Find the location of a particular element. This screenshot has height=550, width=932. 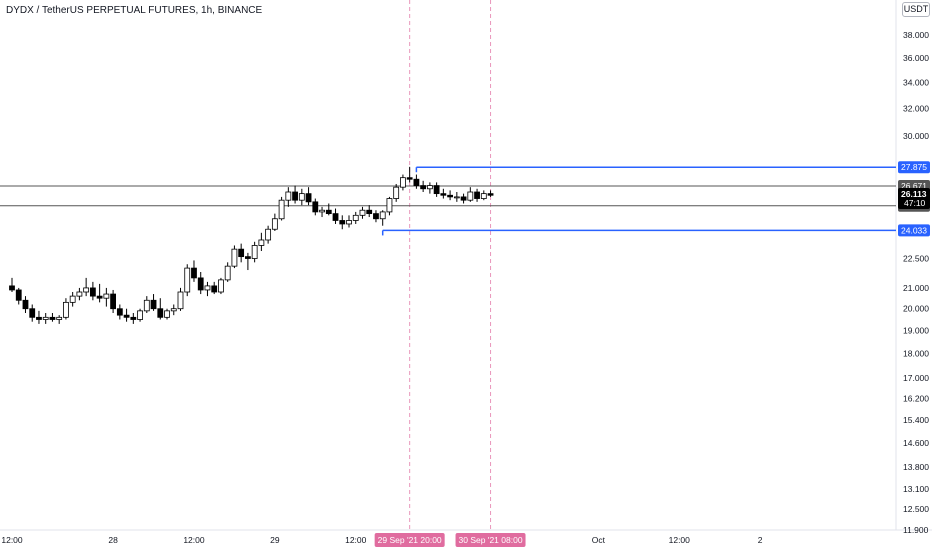

price-tick-label: 12.500 is located at coordinates (916, 509).